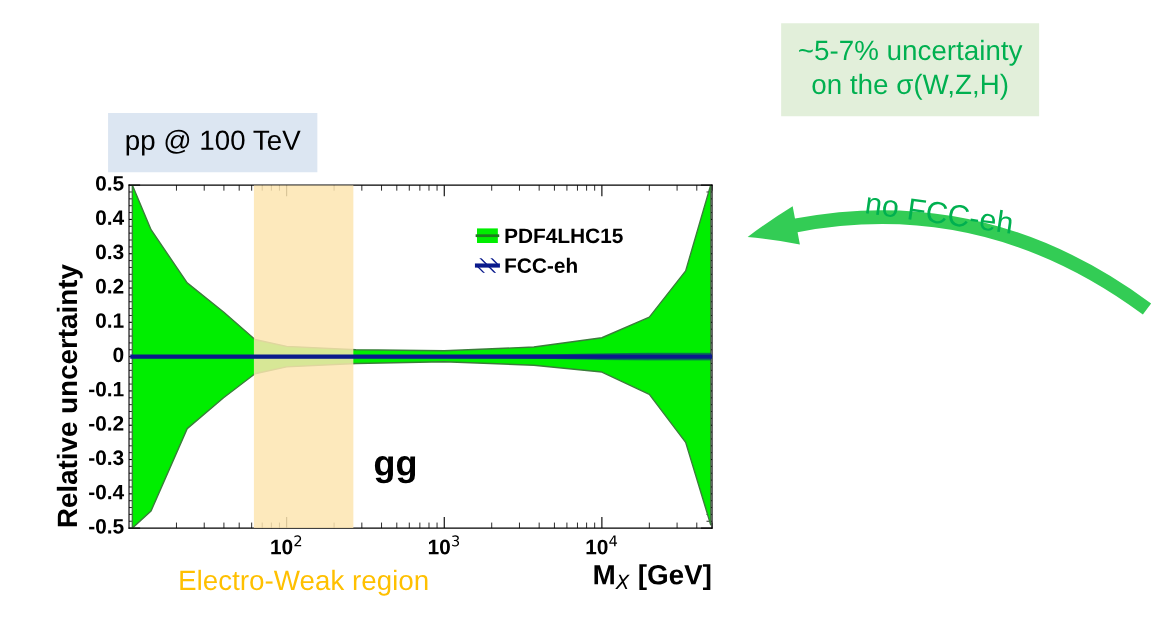 The image size is (1155, 634). Describe the element at coordinates (395, 470) in the screenshot. I see `annotation: gg` at that location.